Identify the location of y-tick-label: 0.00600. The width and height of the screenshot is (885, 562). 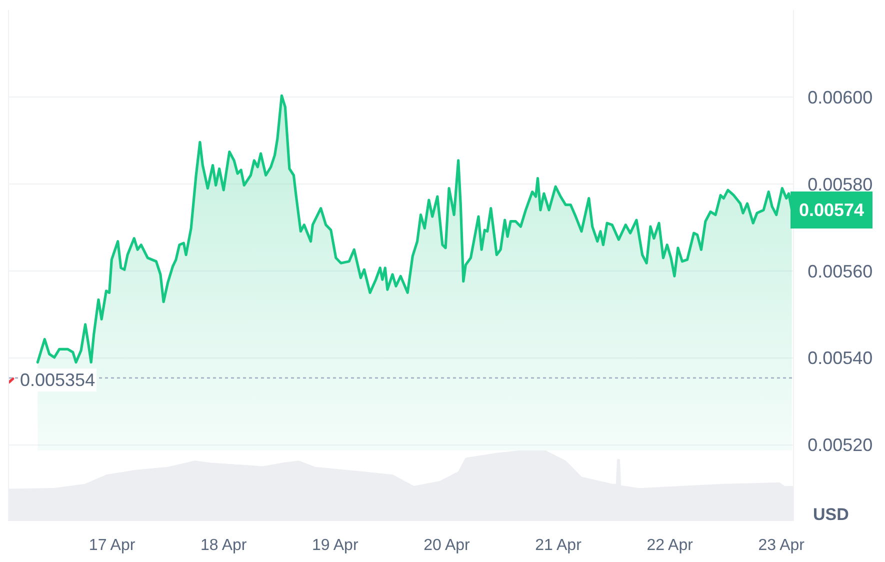
(840, 97).